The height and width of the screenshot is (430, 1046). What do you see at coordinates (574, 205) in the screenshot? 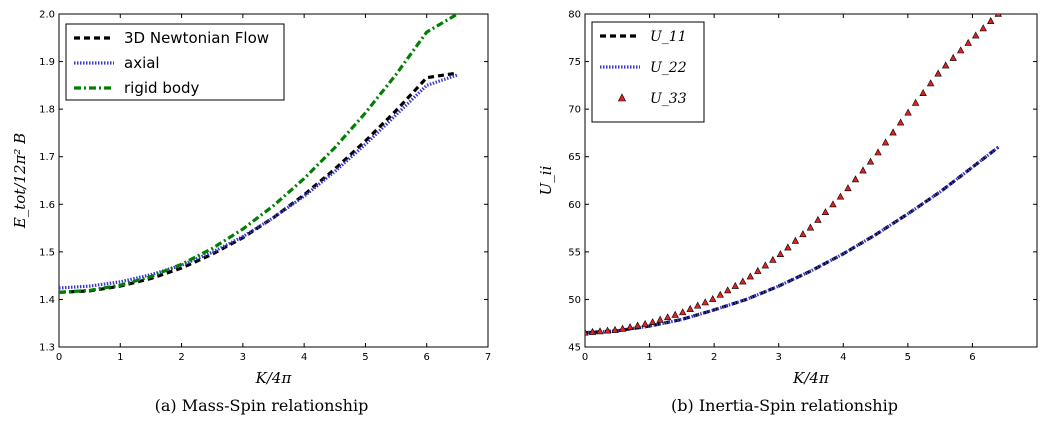
I see `y-tick-label: 60` at bounding box center [574, 205].